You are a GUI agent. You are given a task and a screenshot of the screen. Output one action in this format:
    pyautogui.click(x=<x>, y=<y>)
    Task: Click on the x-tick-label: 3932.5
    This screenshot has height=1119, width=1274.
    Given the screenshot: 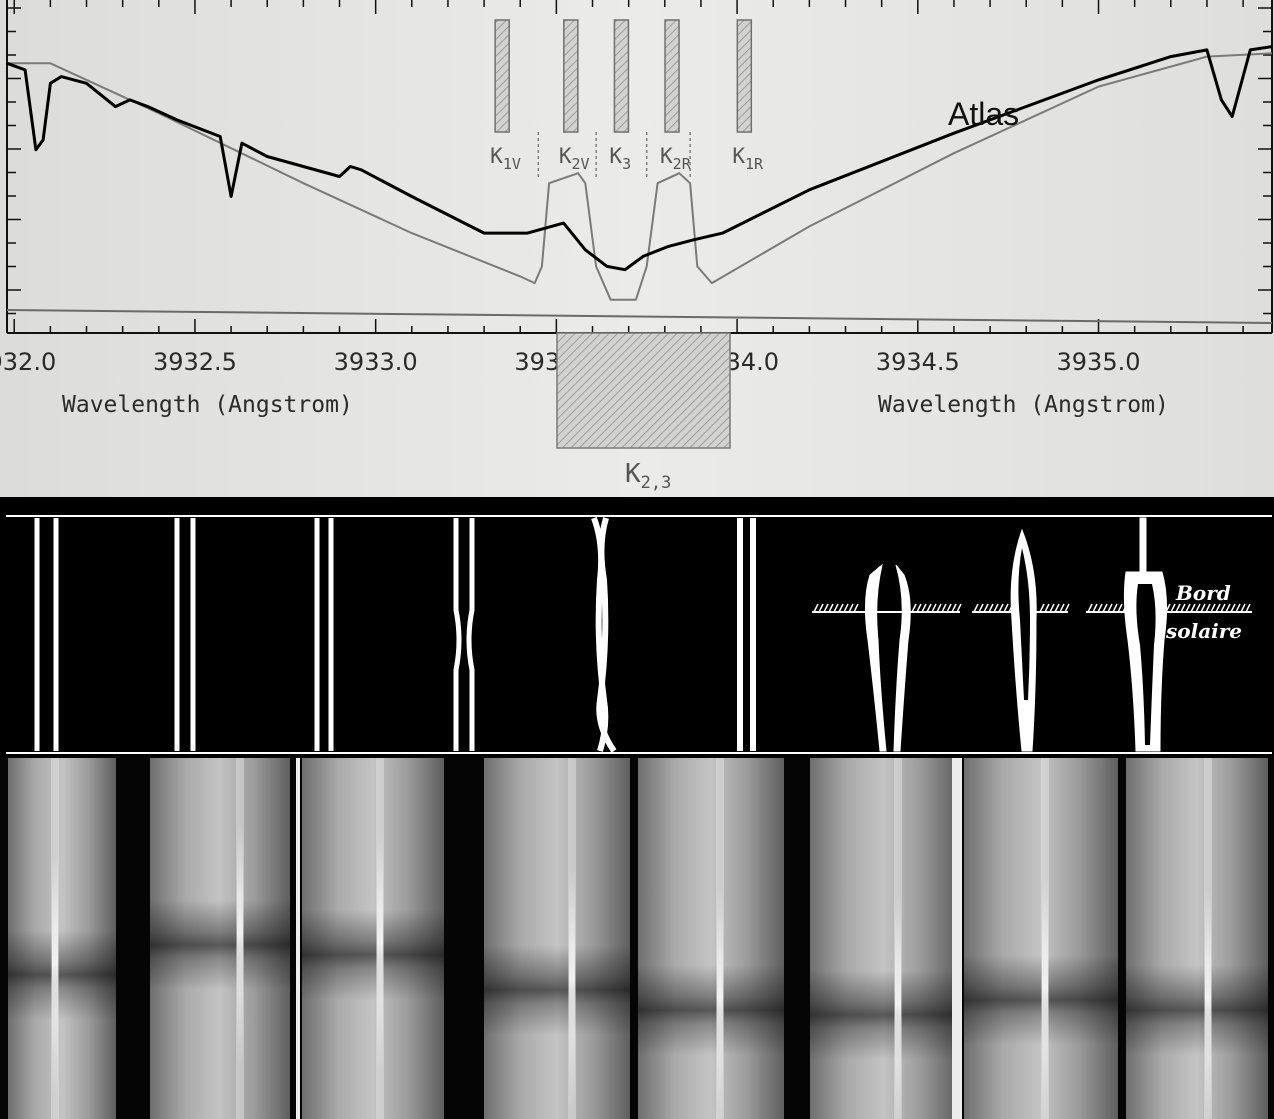 What is the action you would take?
    pyautogui.click(x=195, y=362)
    